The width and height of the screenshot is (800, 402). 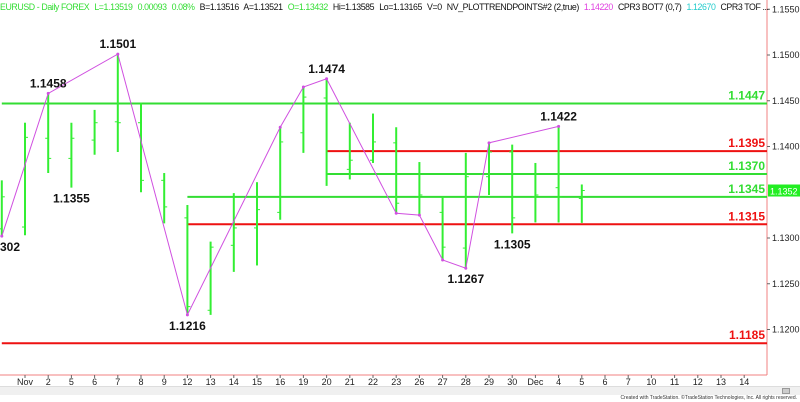 I want to click on x-tick-label: 29, so click(x=489, y=382).